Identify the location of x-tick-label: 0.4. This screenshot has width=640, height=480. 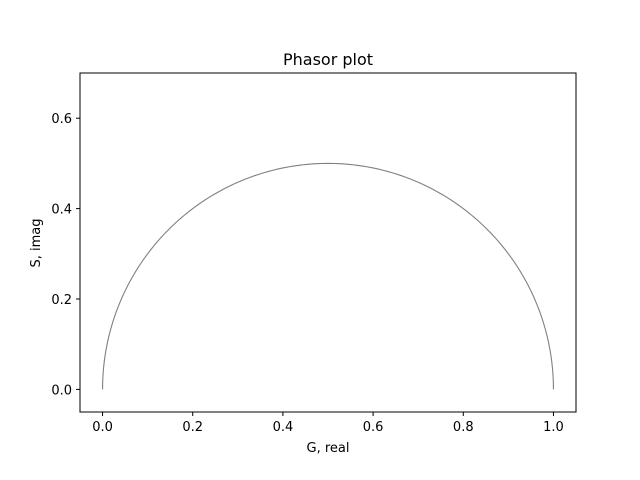
(283, 427).